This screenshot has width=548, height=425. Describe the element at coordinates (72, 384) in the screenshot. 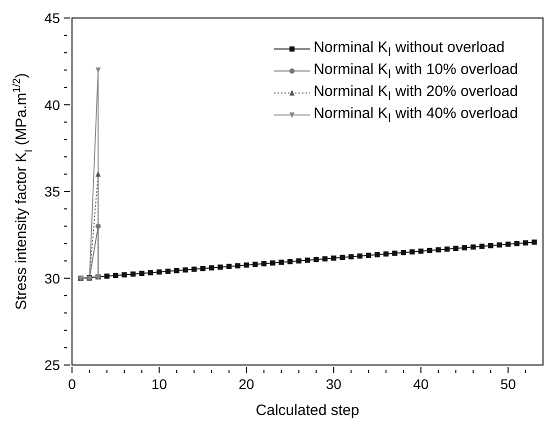

I see `x-tick-label: 0` at that location.